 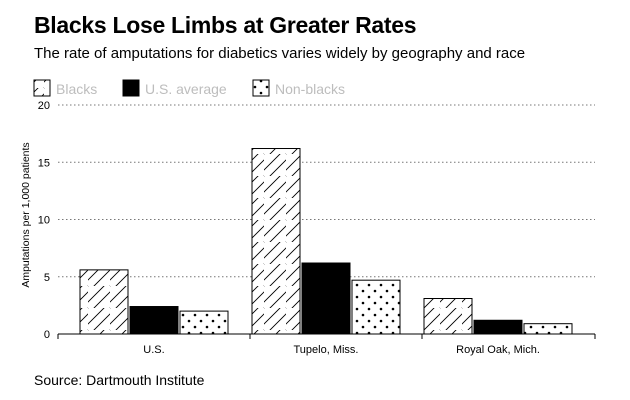 What do you see at coordinates (153, 350) in the screenshot?
I see `x-category-label: U.S.` at bounding box center [153, 350].